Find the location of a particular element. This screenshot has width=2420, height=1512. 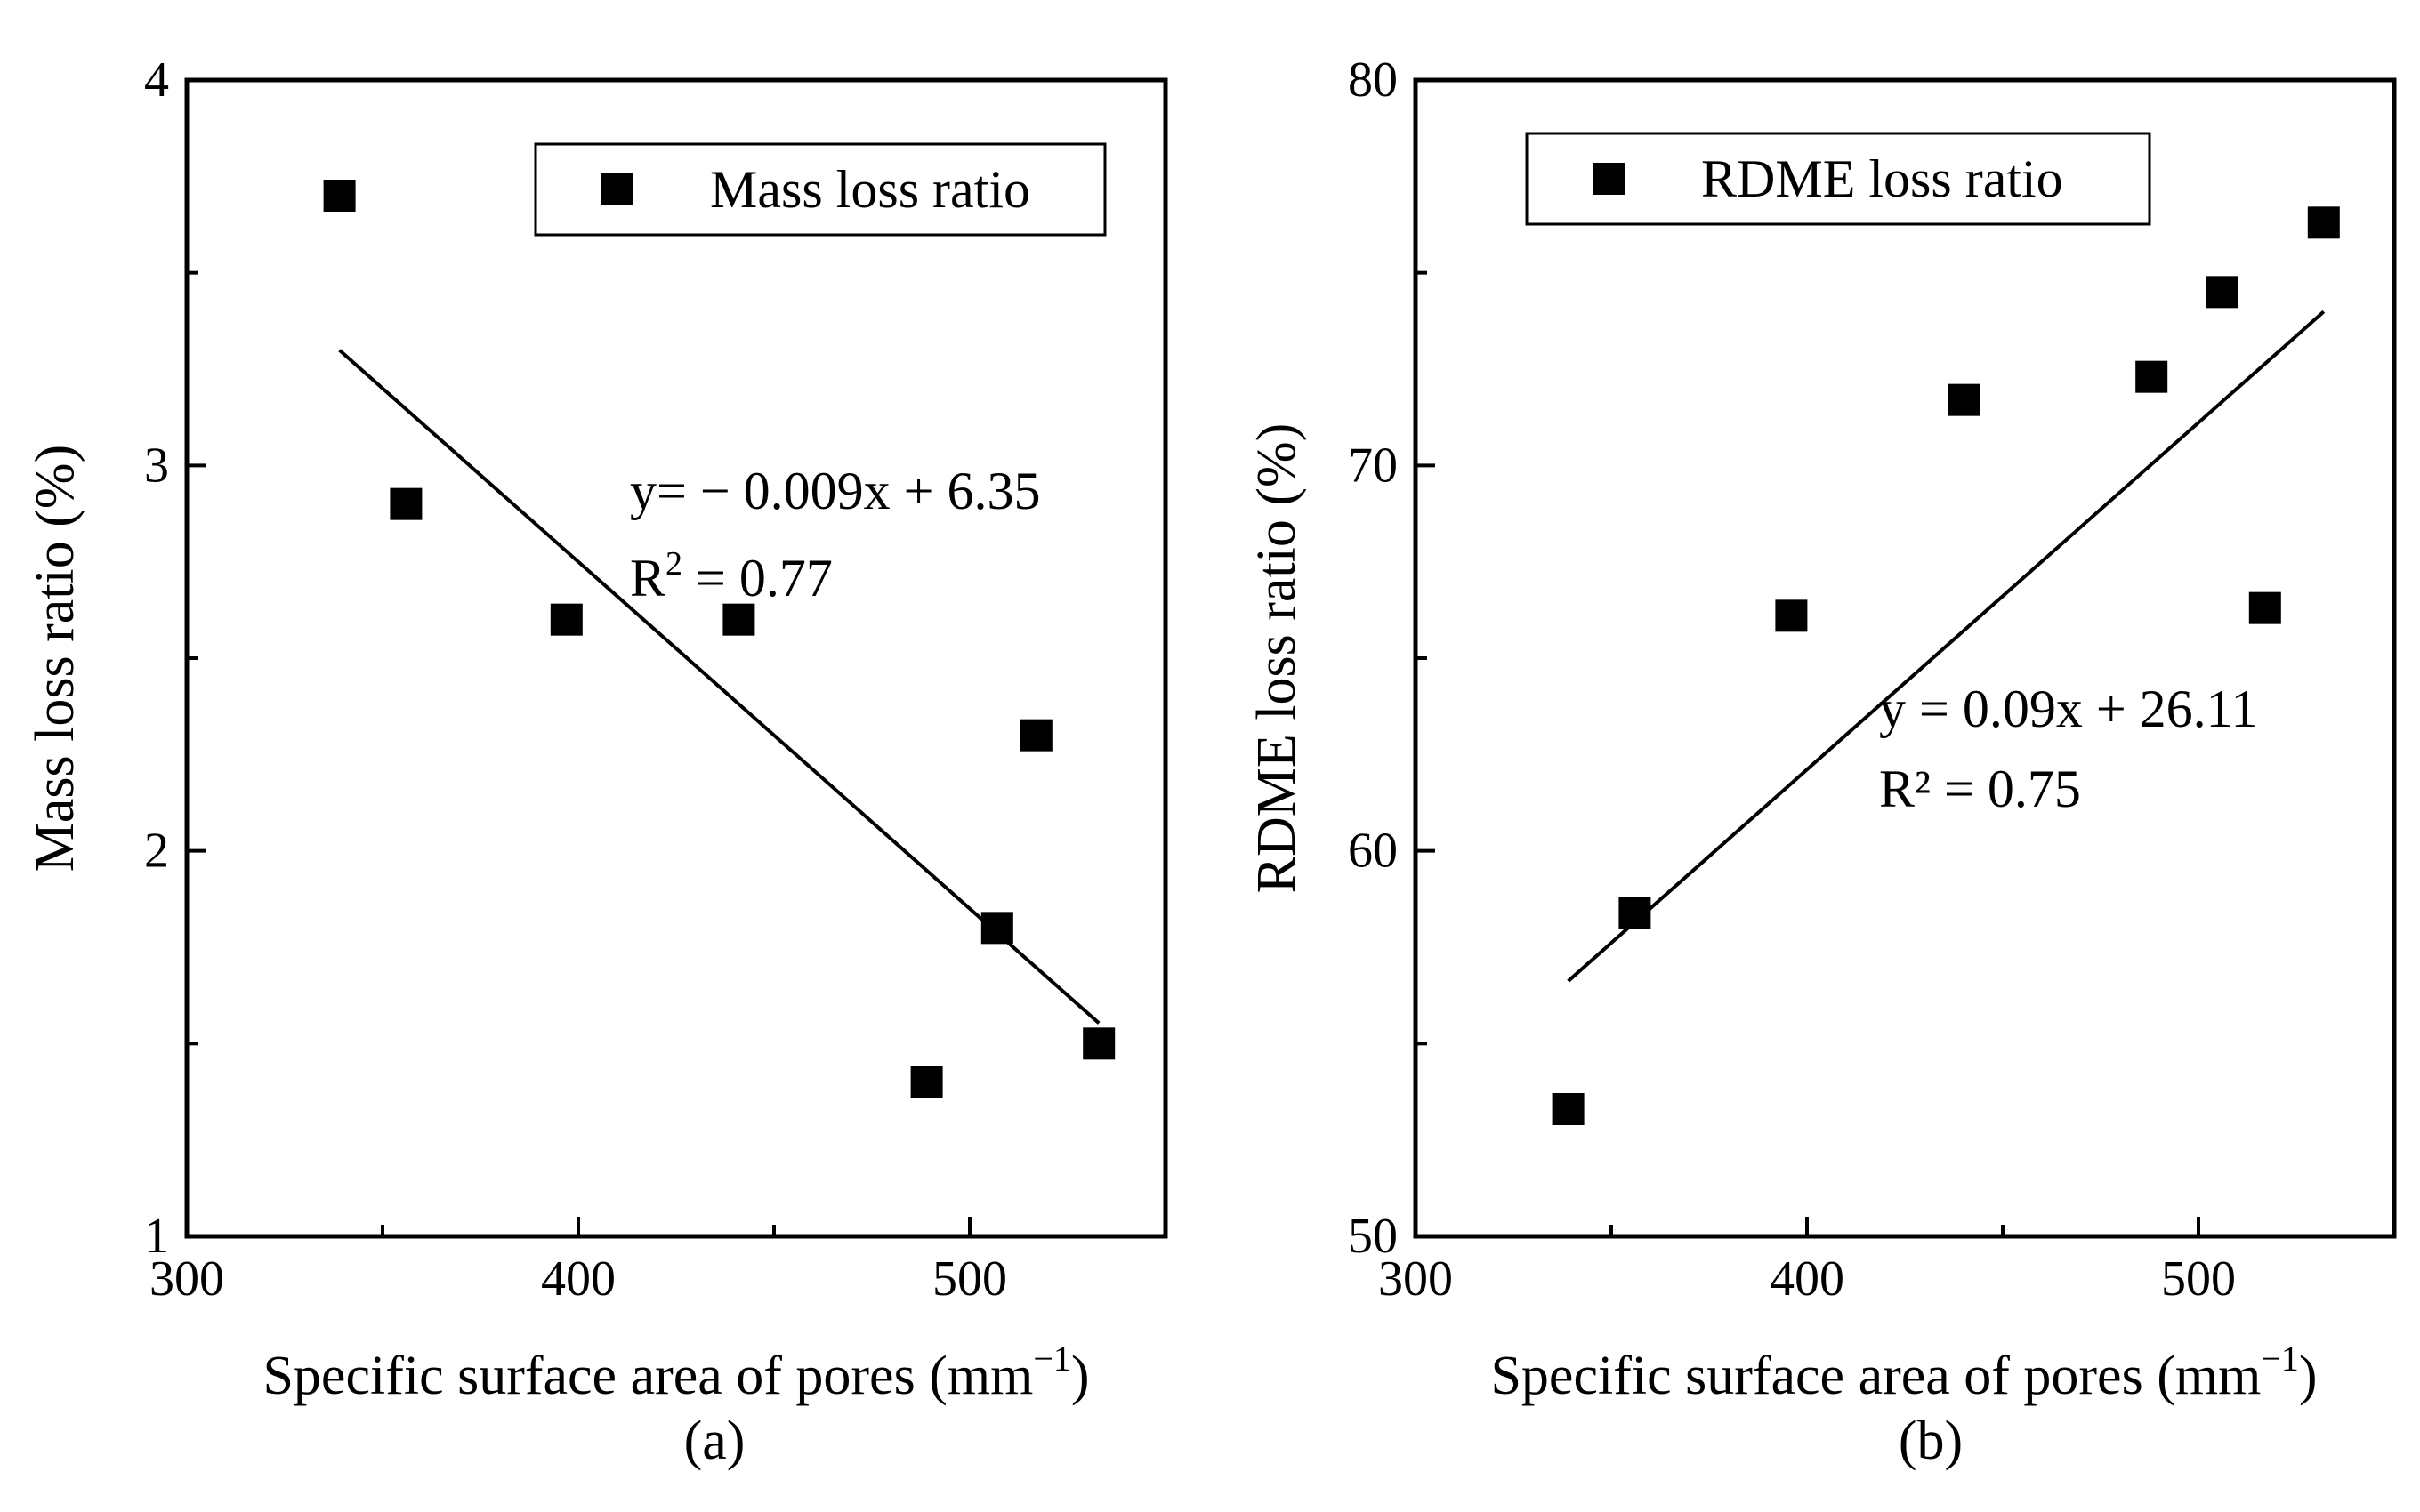

panel-b-fit-group is located at coordinates (1946, 647).